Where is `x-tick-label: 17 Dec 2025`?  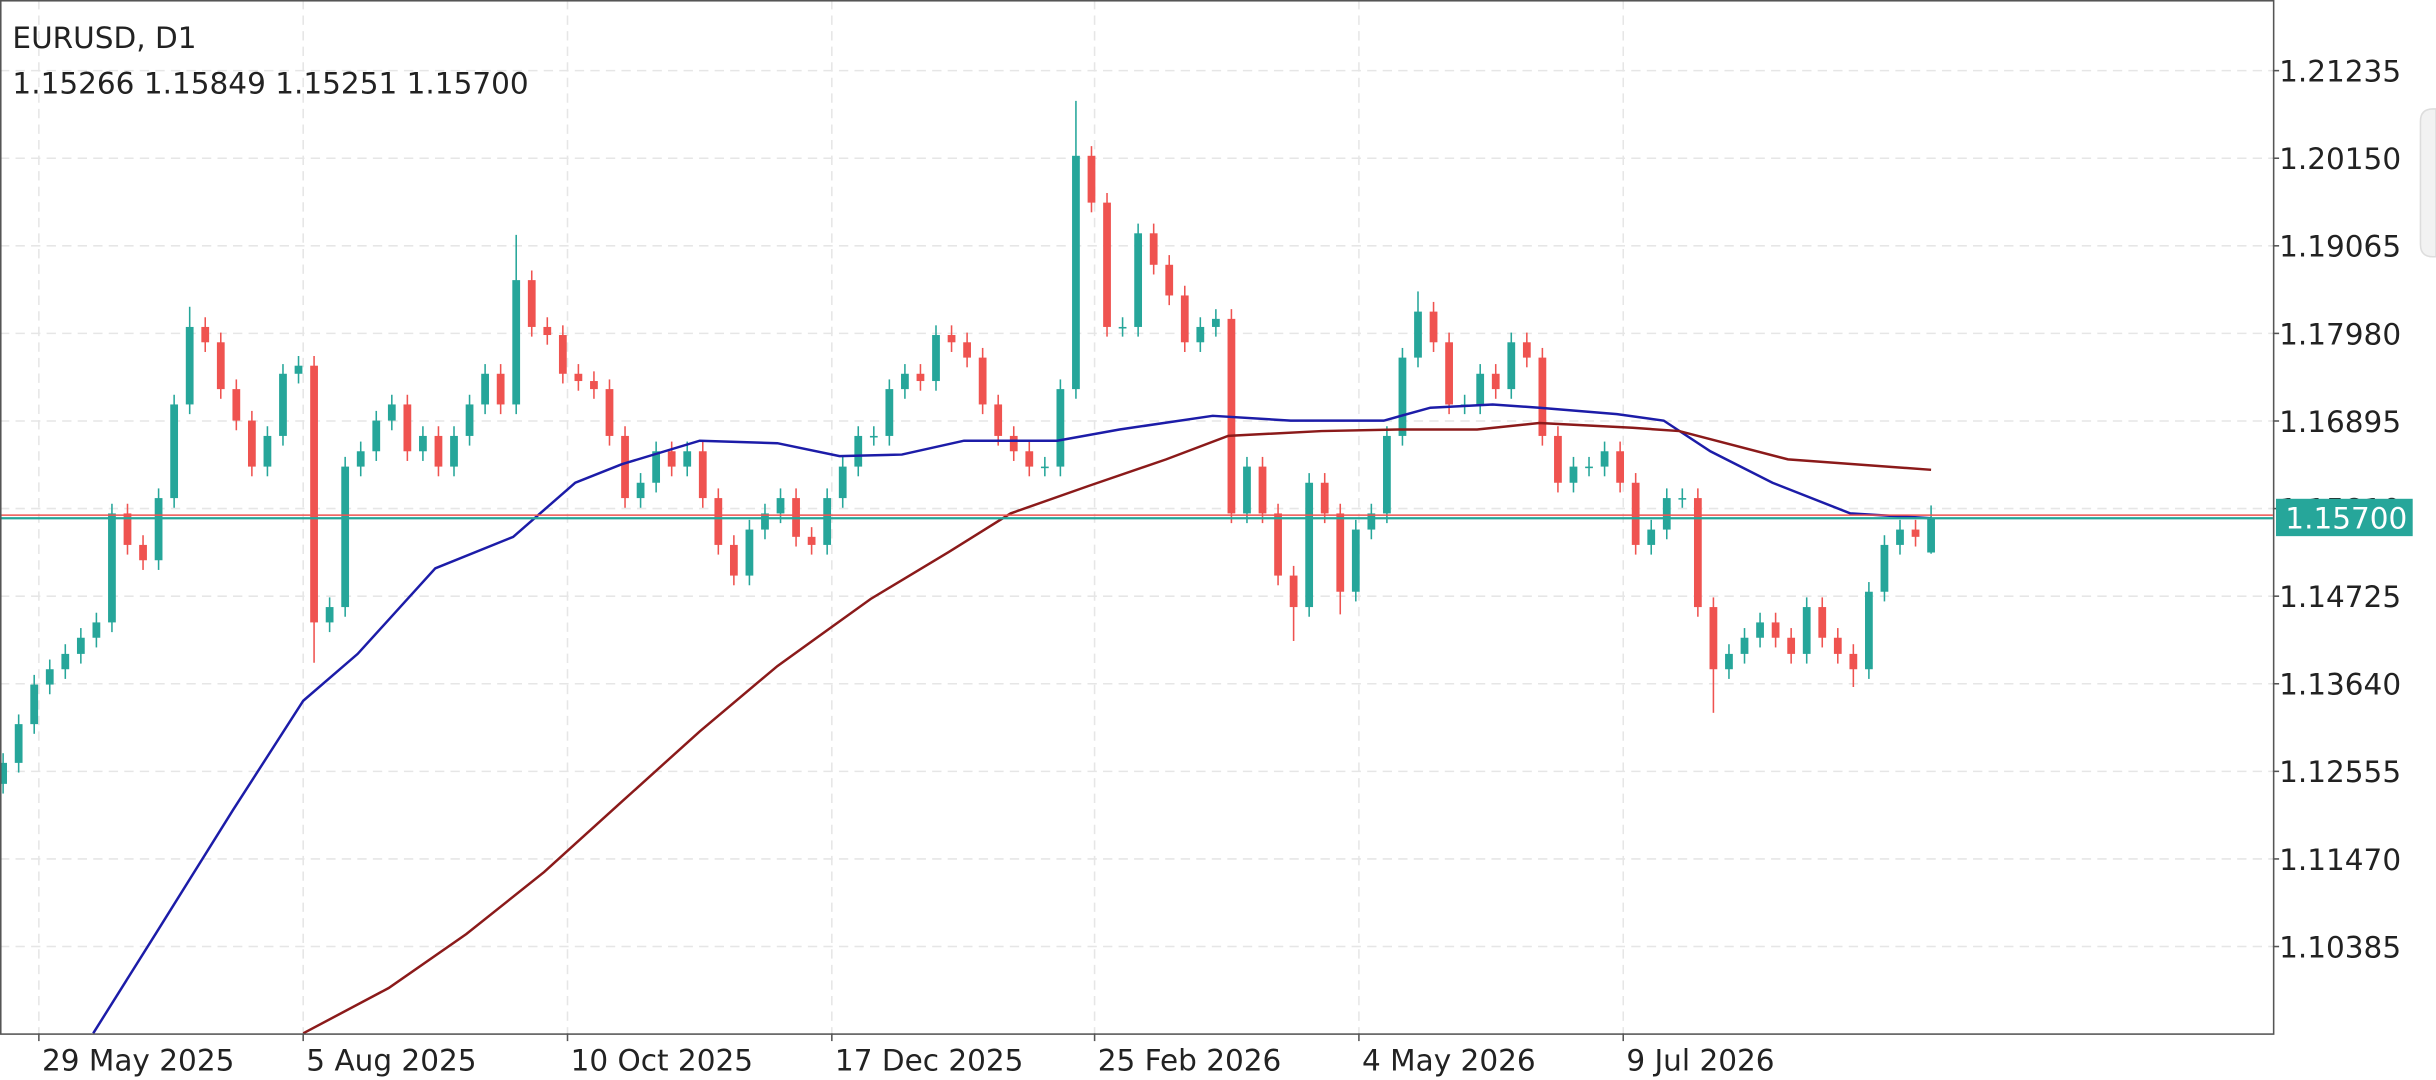
x-tick-label: 17 Dec 2025 is located at coordinates (929, 1061).